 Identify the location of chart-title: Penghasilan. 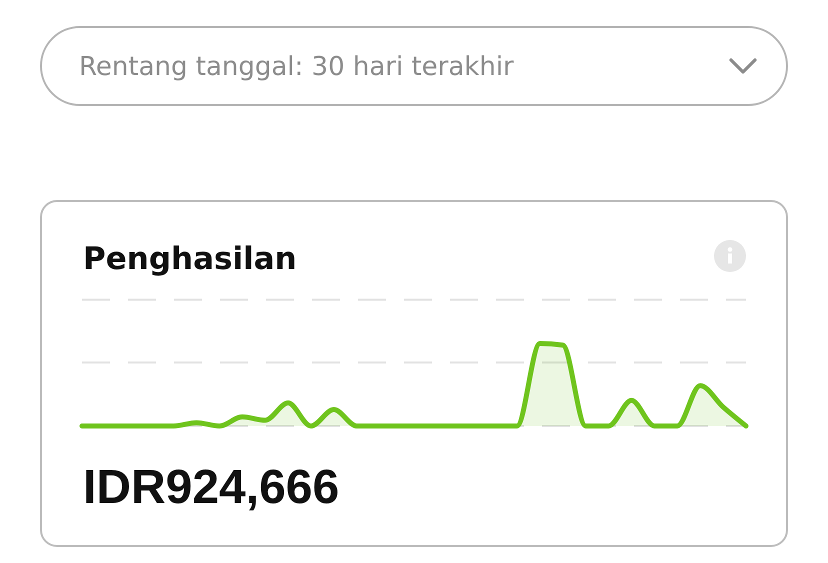
(190, 259).